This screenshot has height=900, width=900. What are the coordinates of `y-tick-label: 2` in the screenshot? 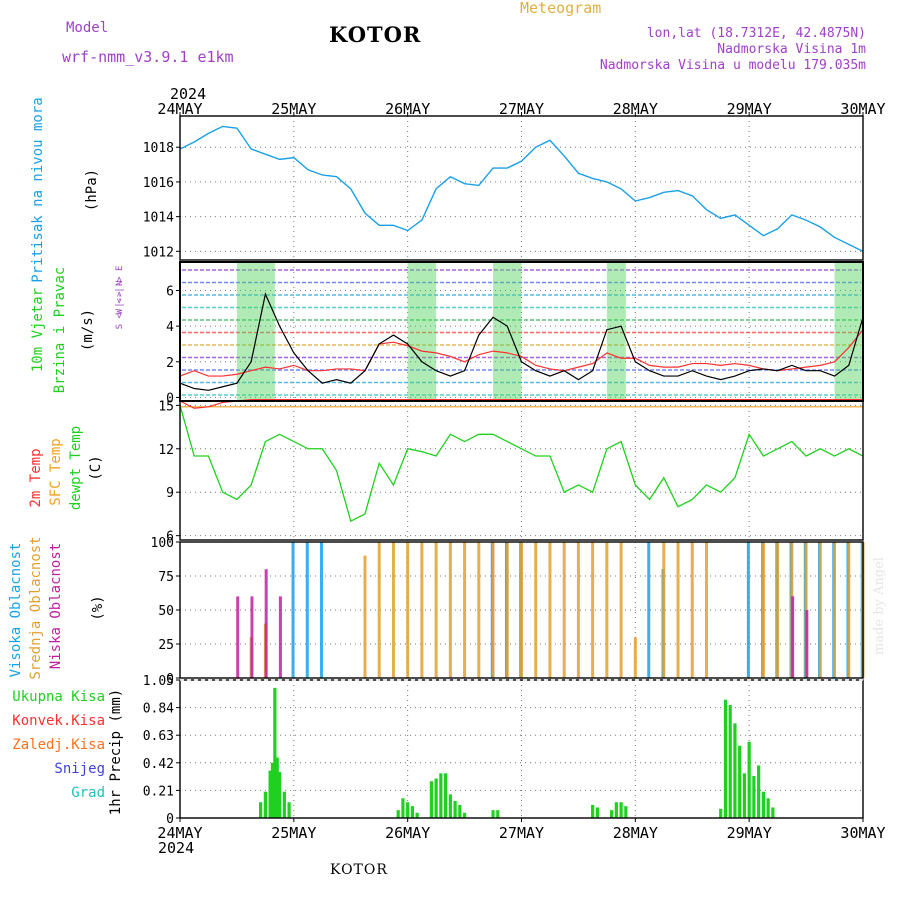 It's located at (170, 363).